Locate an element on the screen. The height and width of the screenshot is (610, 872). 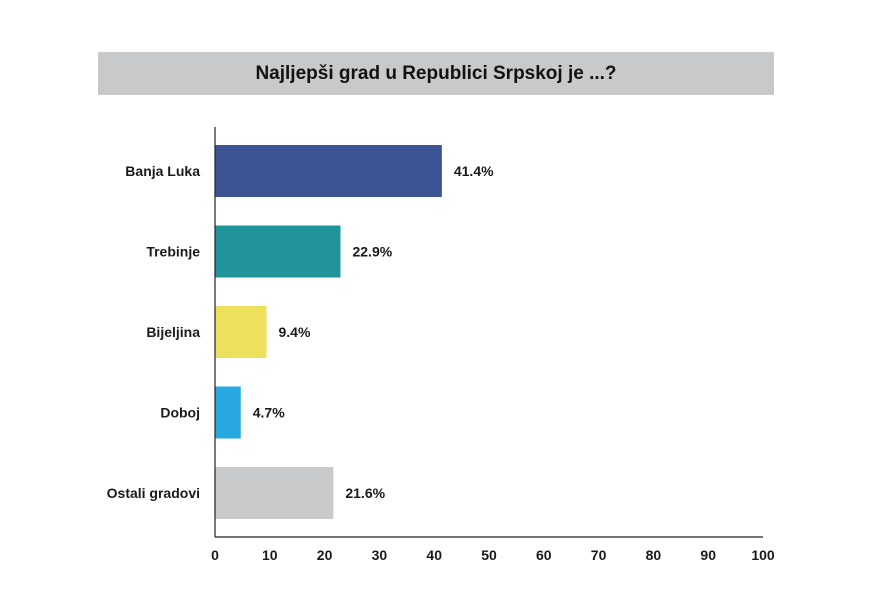
x-tick-70: 70 is located at coordinates (599, 555).